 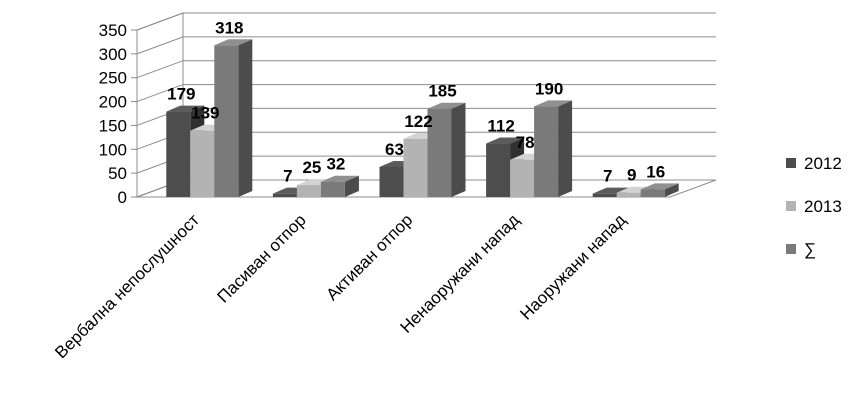 What do you see at coordinates (823, 163) in the screenshot?
I see `legend-label: 2012` at bounding box center [823, 163].